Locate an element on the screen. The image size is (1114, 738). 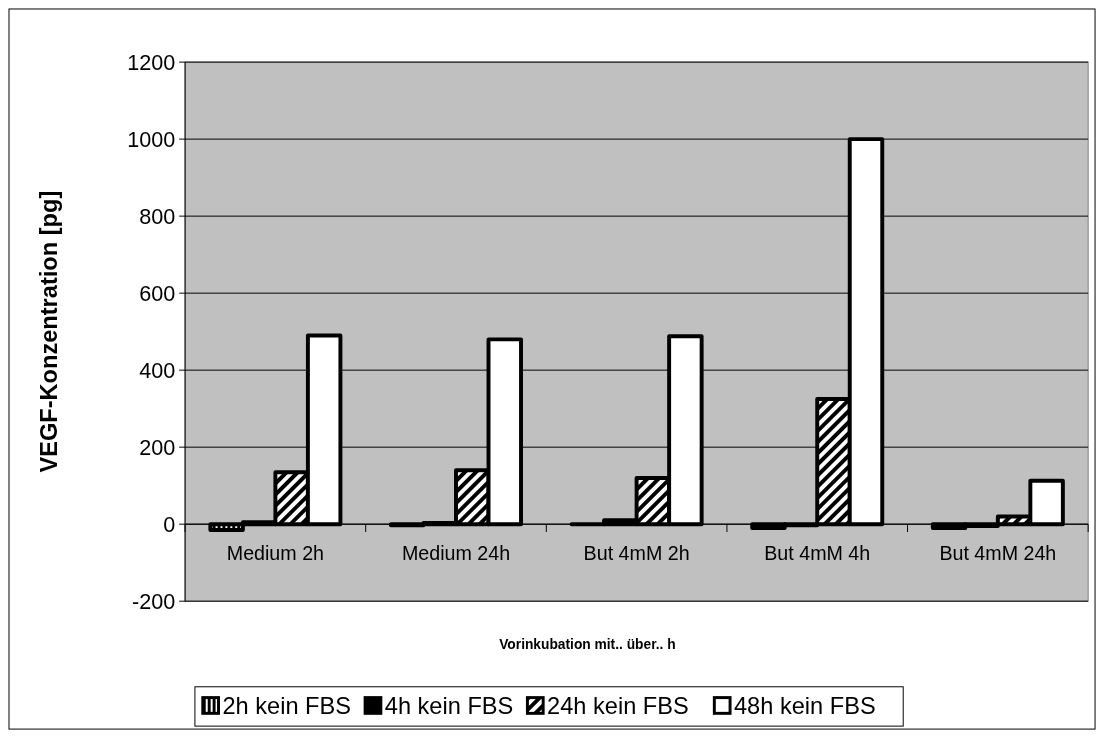
y-tick-label: 1200 is located at coordinates (151, 62).